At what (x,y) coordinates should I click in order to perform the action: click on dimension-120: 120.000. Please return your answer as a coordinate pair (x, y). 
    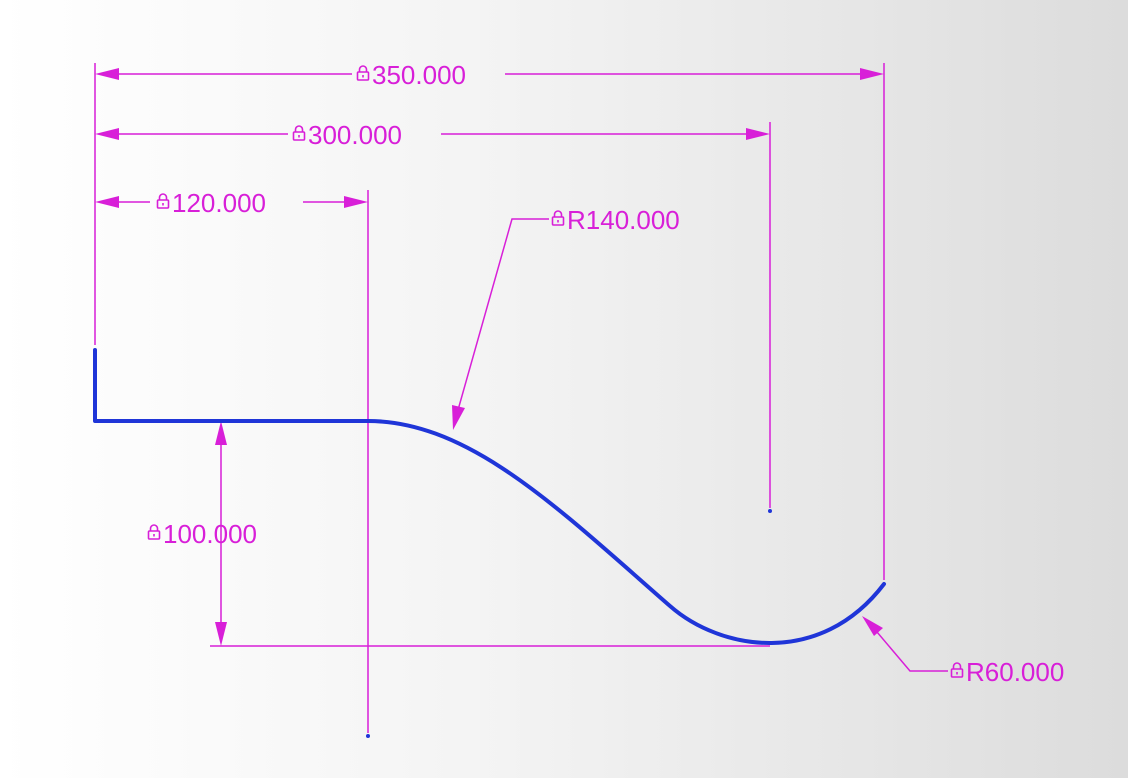
    Looking at the image, I should click on (231, 203).